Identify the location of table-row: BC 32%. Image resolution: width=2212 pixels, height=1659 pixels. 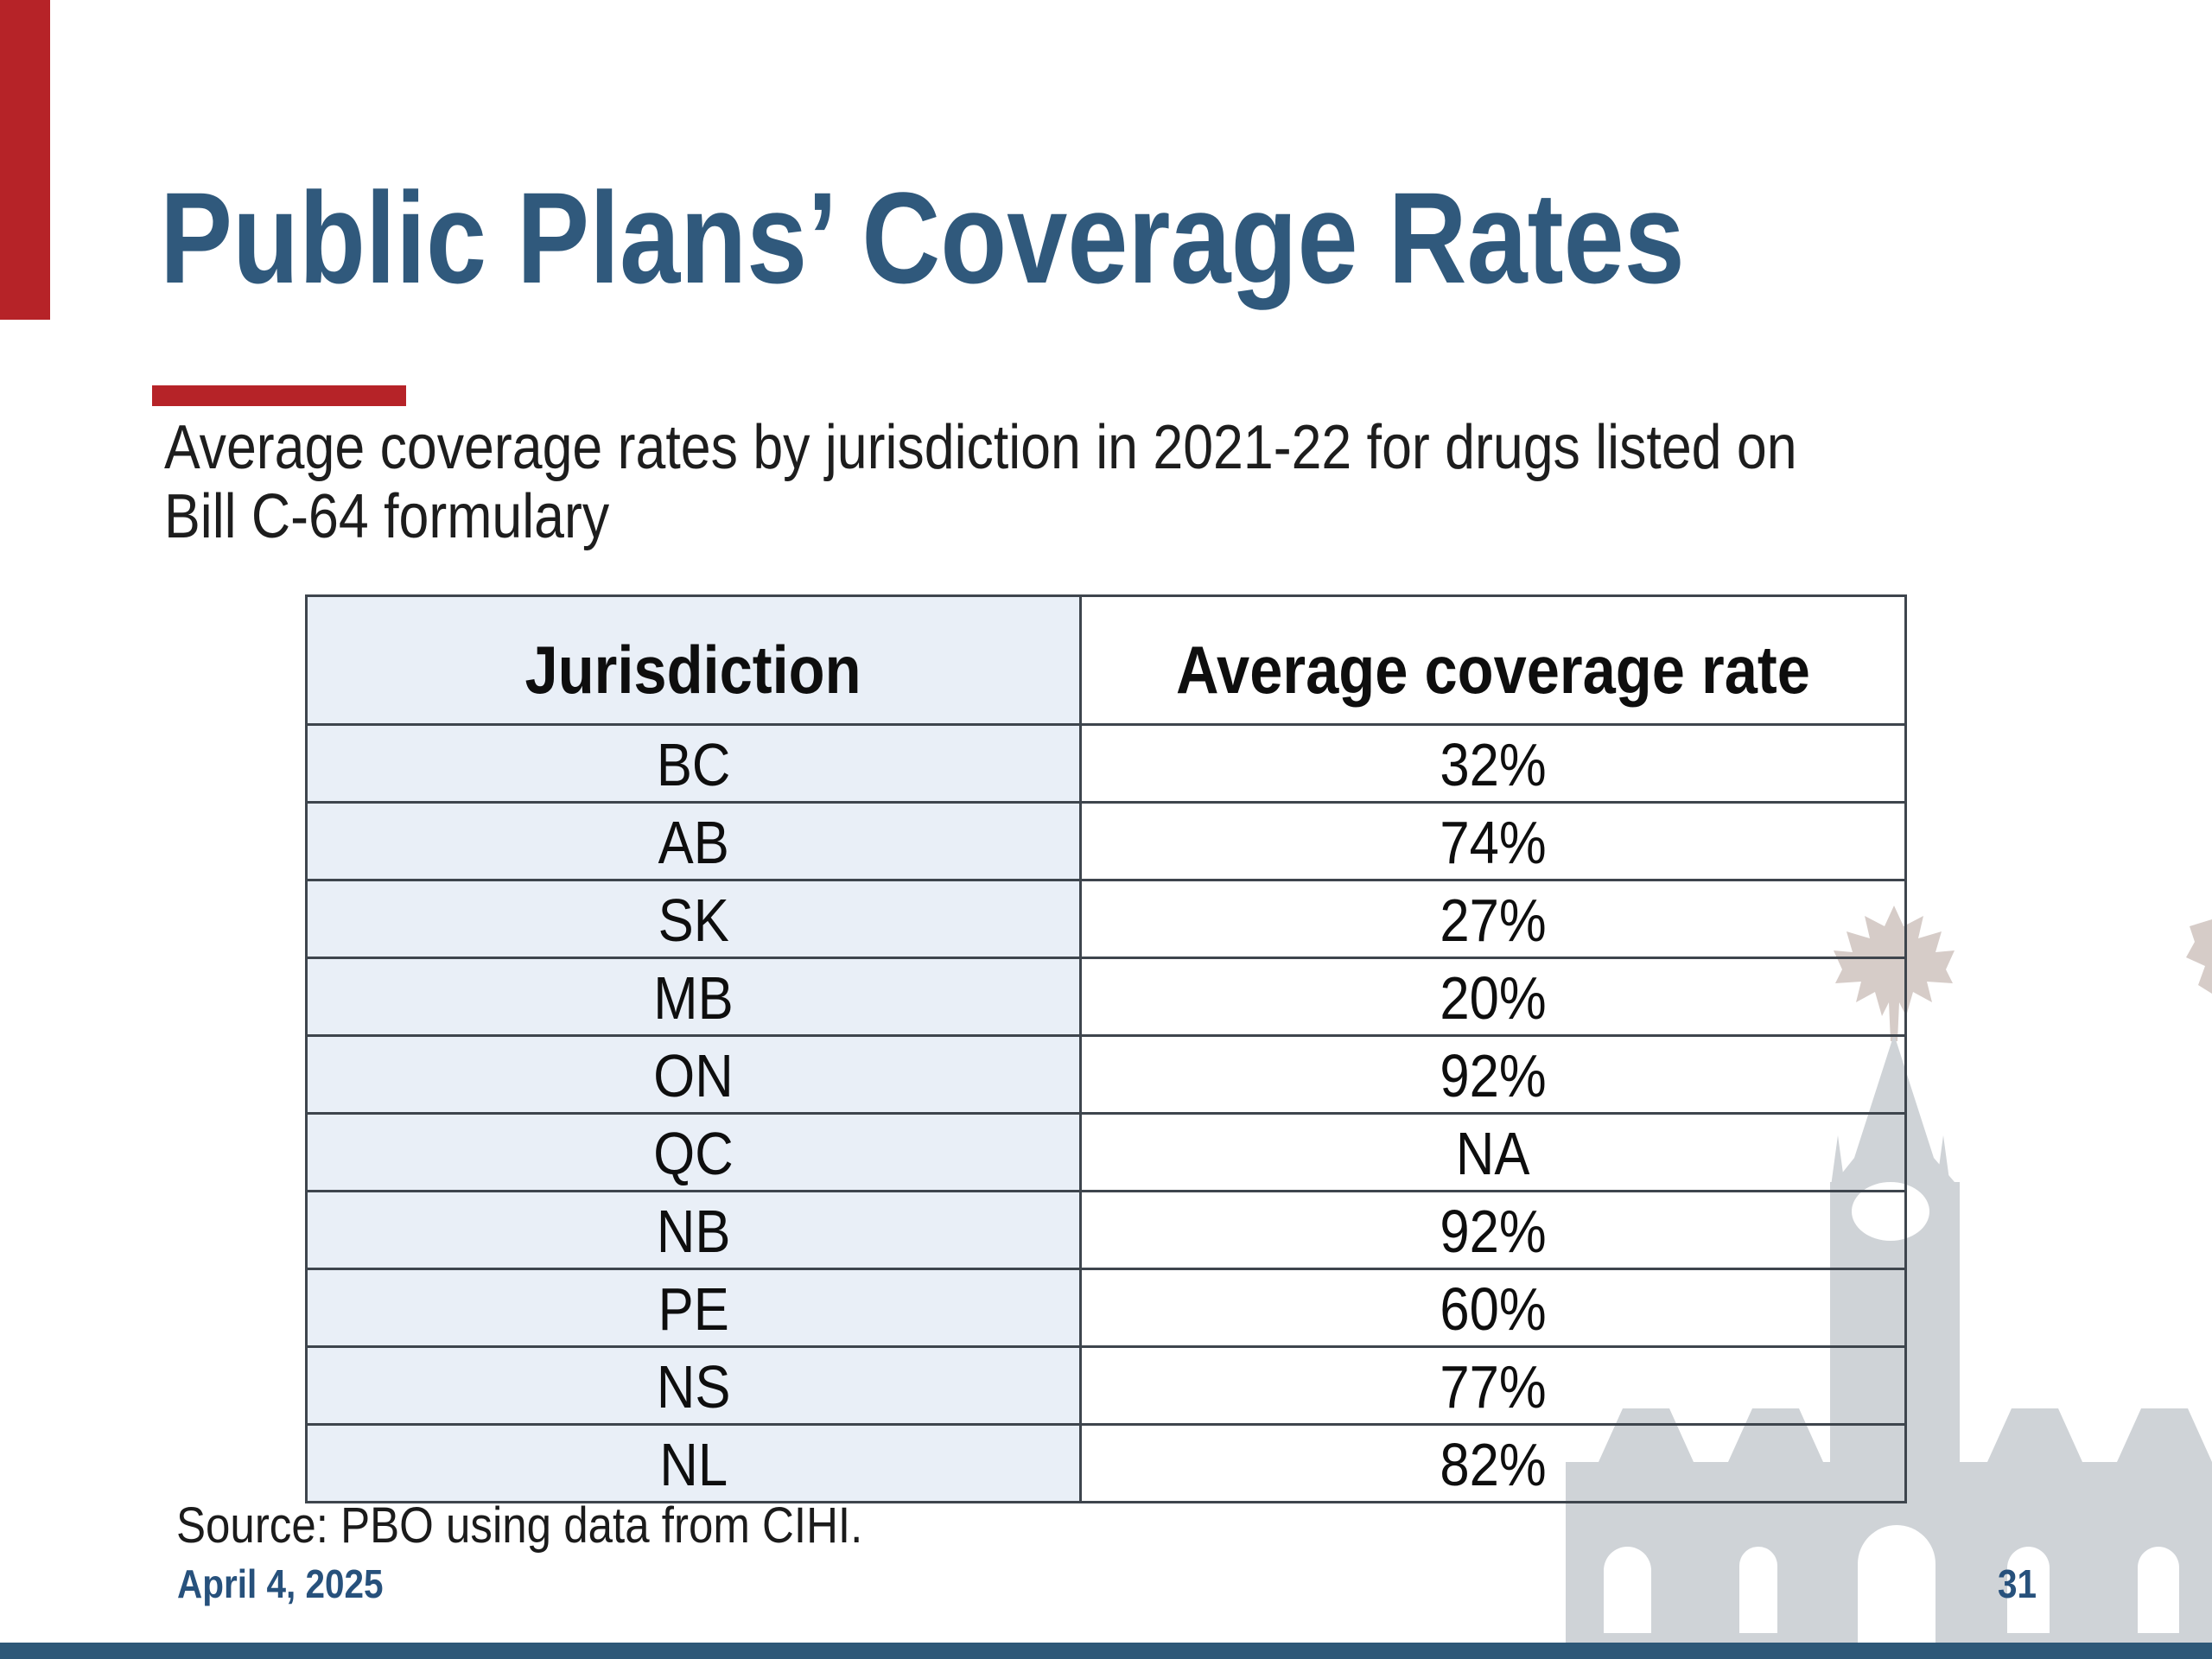
(1106, 763).